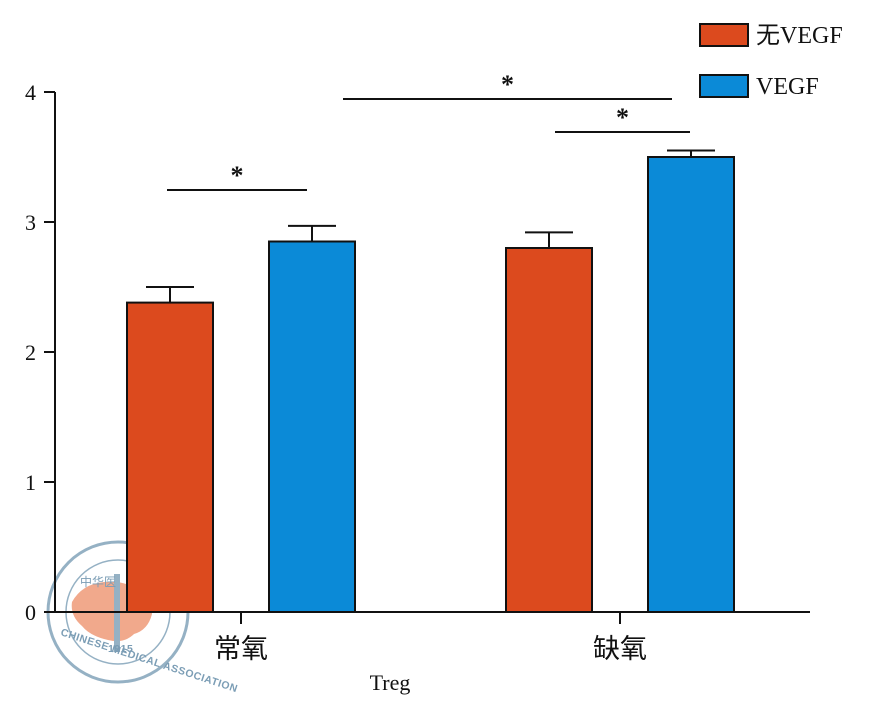 The width and height of the screenshot is (879, 706). What do you see at coordinates (771, 61) in the screenshot?
I see `legend: 无VEGF VEGF` at bounding box center [771, 61].